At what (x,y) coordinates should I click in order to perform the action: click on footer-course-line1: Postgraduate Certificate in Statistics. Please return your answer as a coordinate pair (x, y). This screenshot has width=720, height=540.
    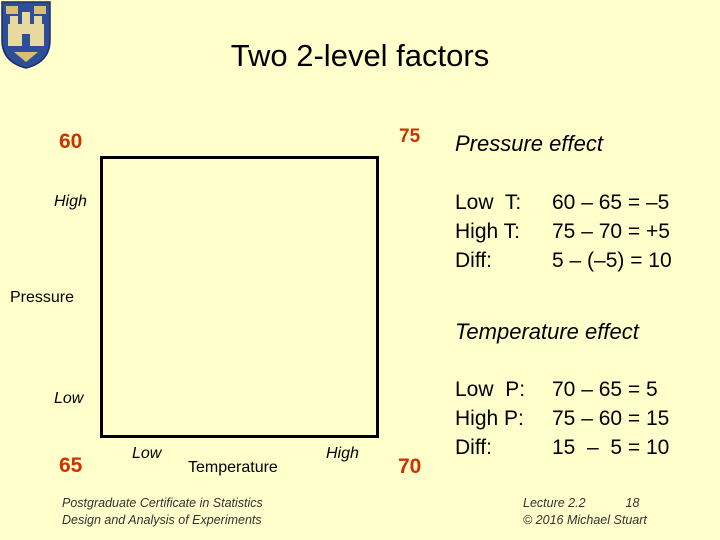
    Looking at the image, I should click on (162, 503).